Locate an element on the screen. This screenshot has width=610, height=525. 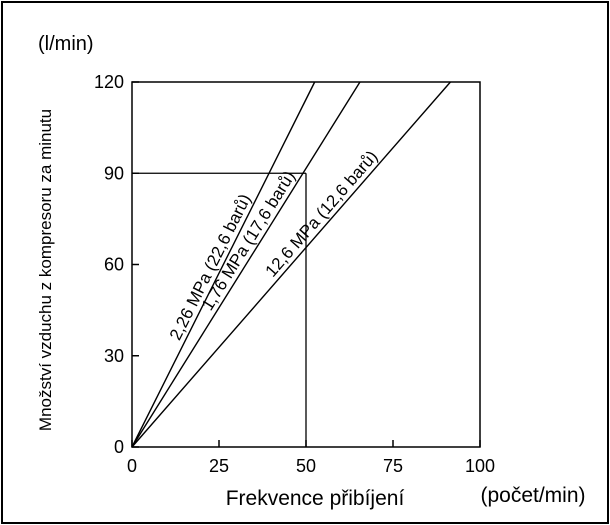
y-tick-label: 0 is located at coordinates (119, 447).